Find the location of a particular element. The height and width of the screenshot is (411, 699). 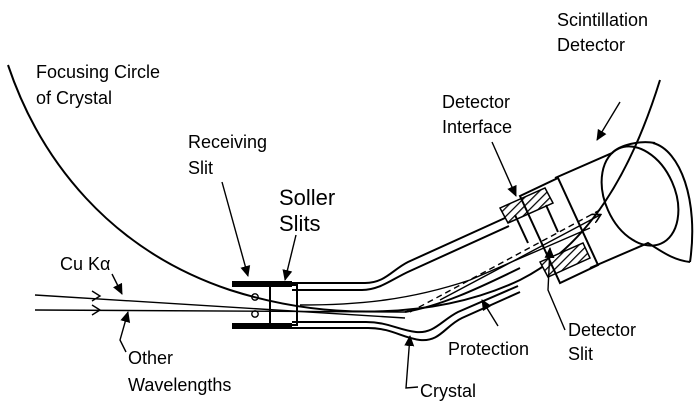

protection-tube-upper is located at coordinates (399, 250).